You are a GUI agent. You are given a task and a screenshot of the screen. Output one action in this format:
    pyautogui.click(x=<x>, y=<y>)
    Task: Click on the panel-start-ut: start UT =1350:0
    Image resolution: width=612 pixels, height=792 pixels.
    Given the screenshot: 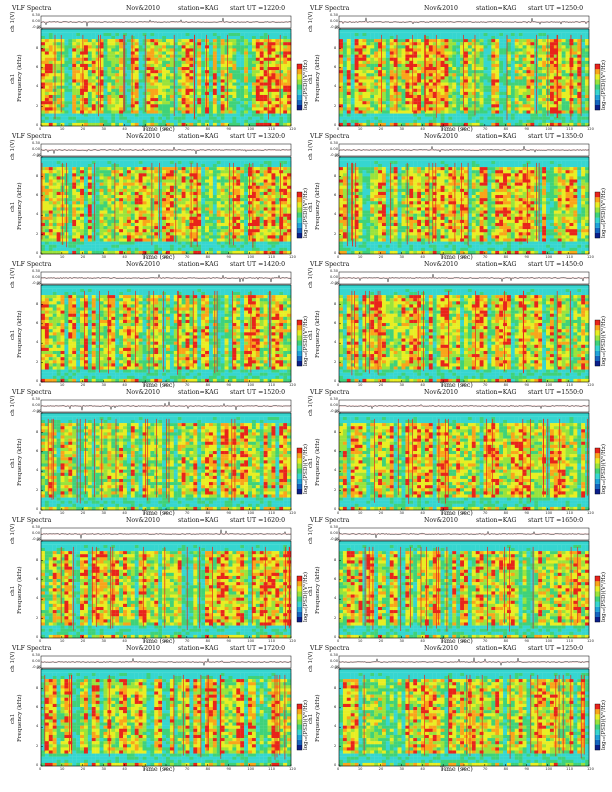 What is the action you would take?
    pyautogui.click(x=555, y=136)
    